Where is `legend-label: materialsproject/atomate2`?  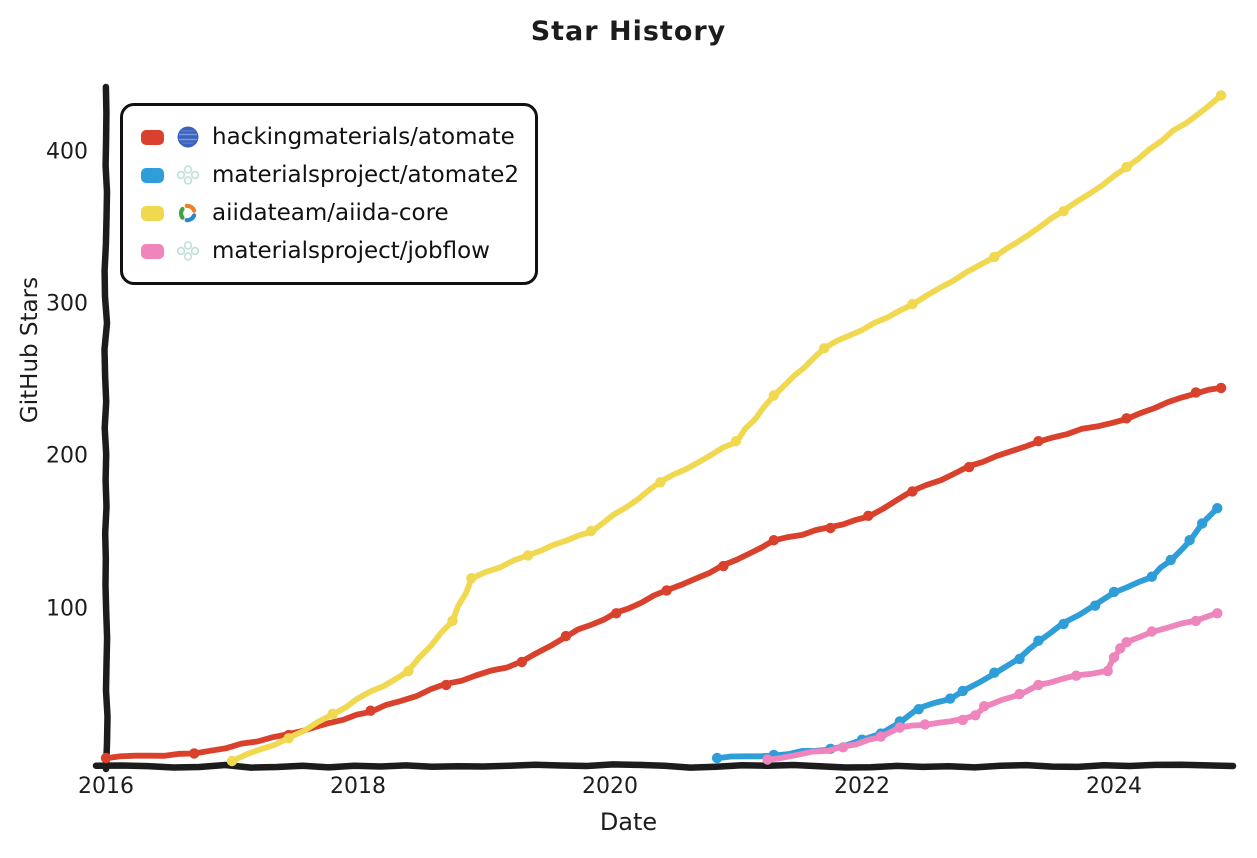
legend-label: materialsproject/atomate2 is located at coordinates (366, 175).